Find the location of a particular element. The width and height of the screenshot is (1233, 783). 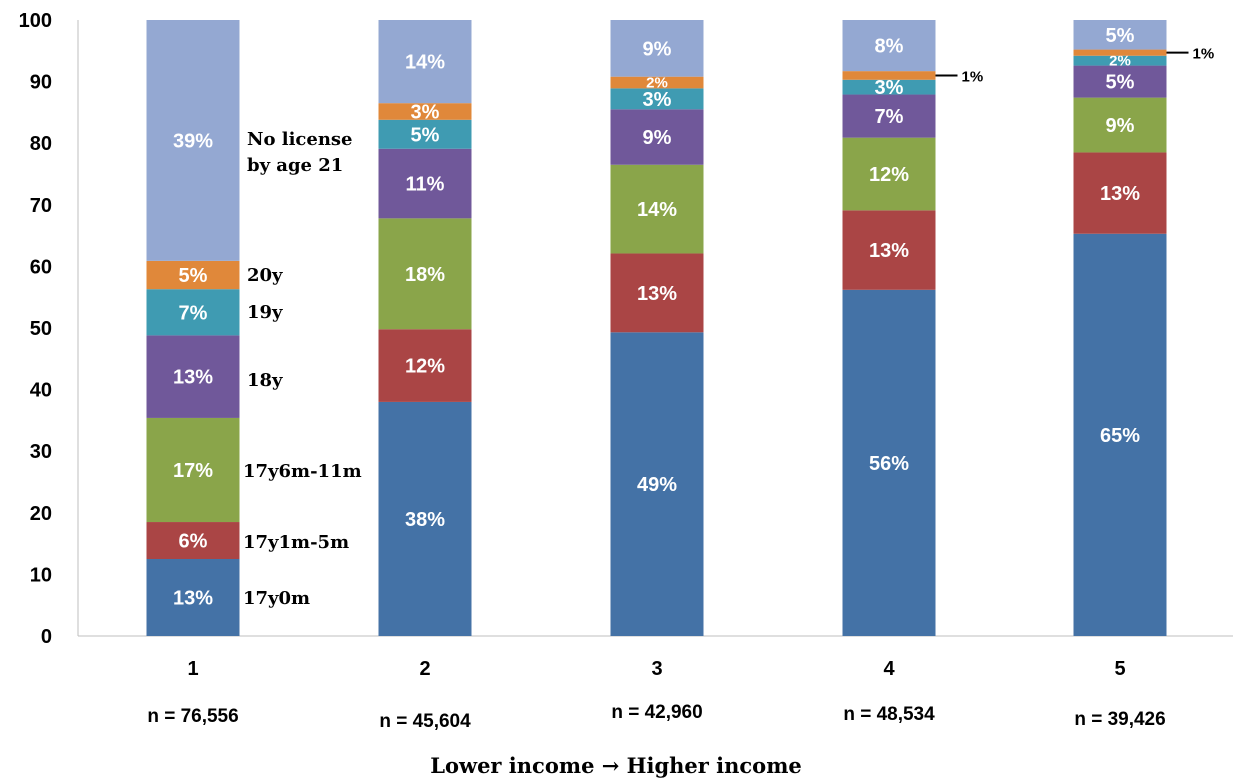

x-tick-label: 4 is located at coordinates (889, 669).